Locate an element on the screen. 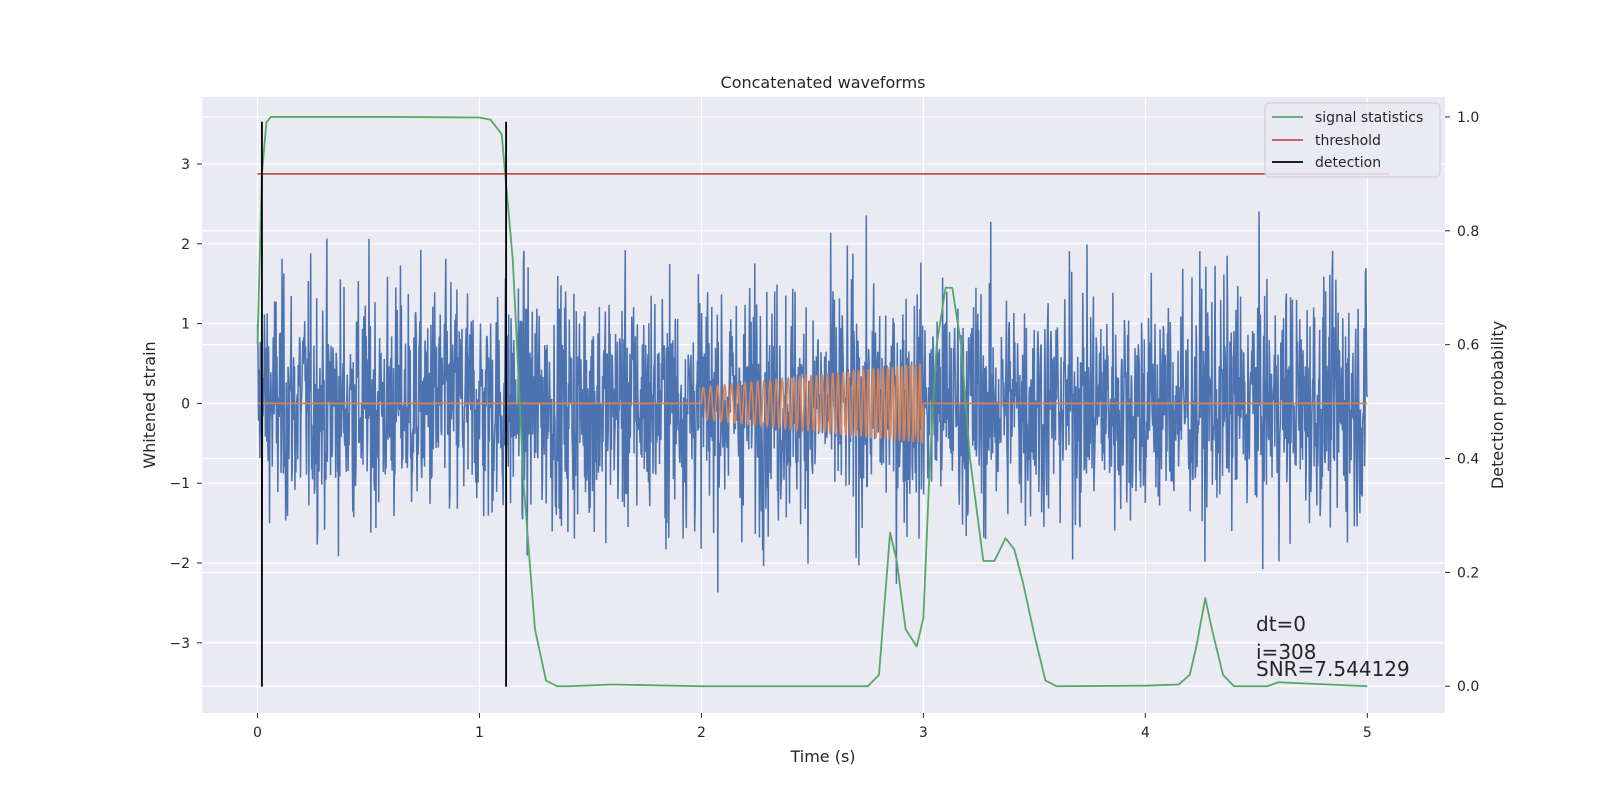 This screenshot has width=1600, height=800. y2-tick-label: 0.8 is located at coordinates (1468, 232).